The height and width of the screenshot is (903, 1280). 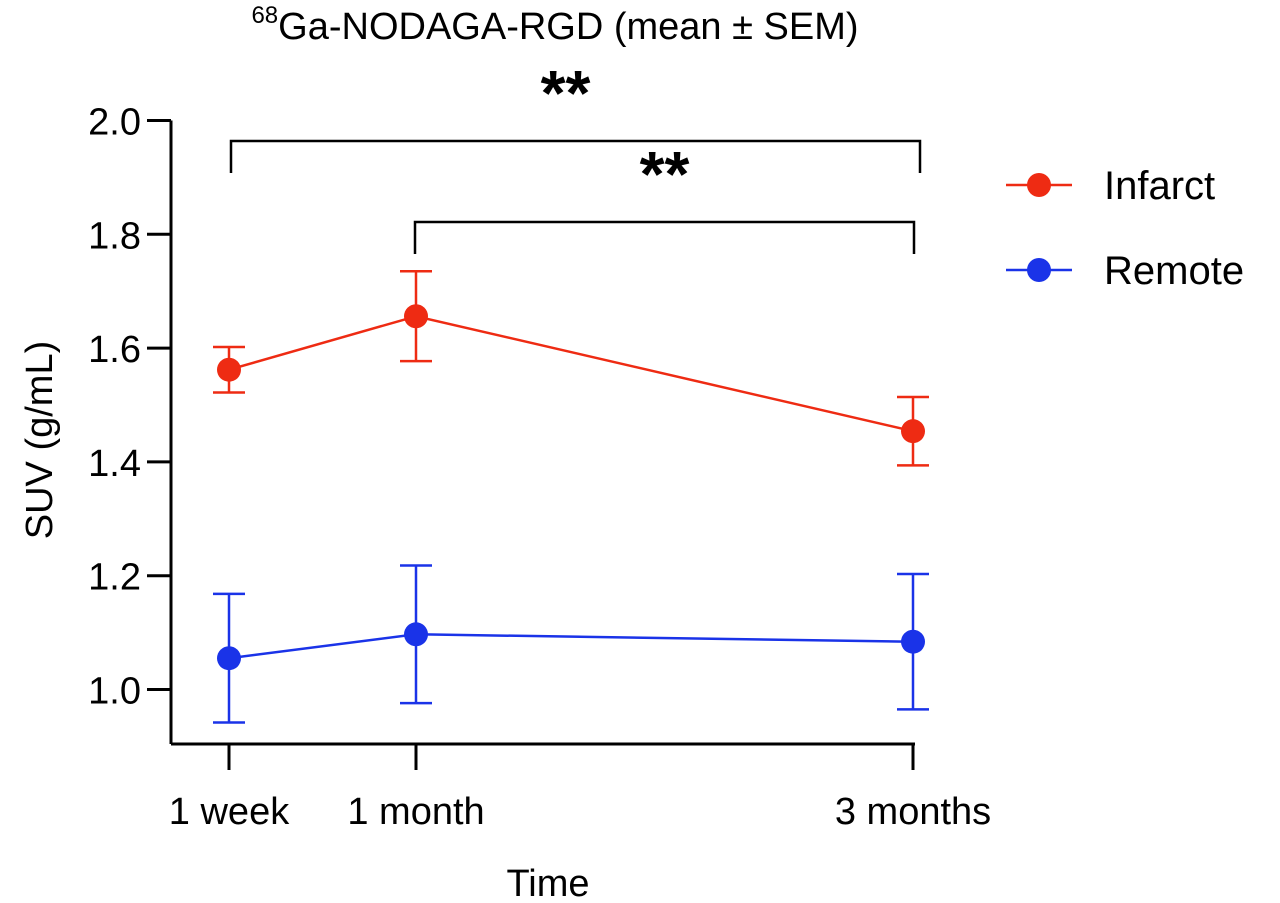 What do you see at coordinates (114, 123) in the screenshot?
I see `y-tick-label: 2.0` at bounding box center [114, 123].